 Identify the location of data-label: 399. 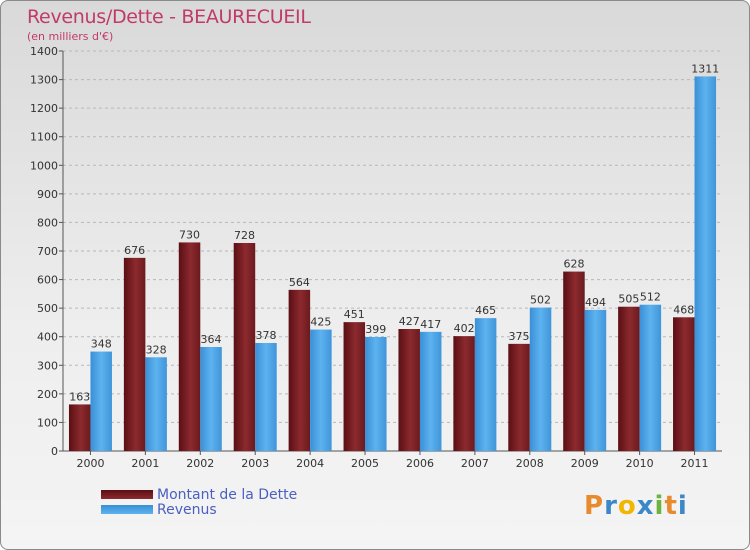
(375, 329).